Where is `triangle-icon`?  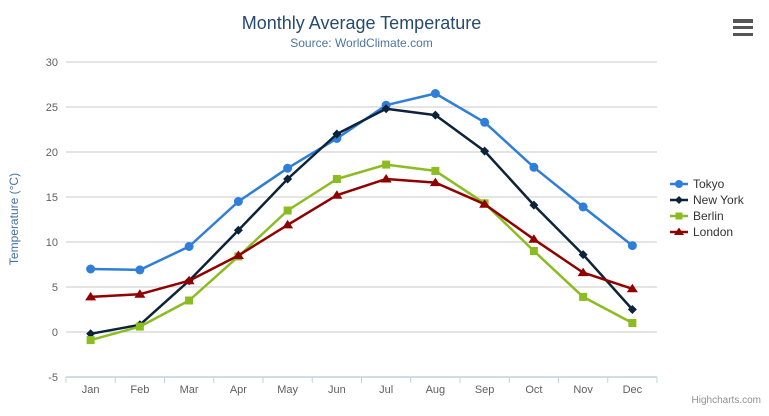 triangle-icon is located at coordinates (679, 231).